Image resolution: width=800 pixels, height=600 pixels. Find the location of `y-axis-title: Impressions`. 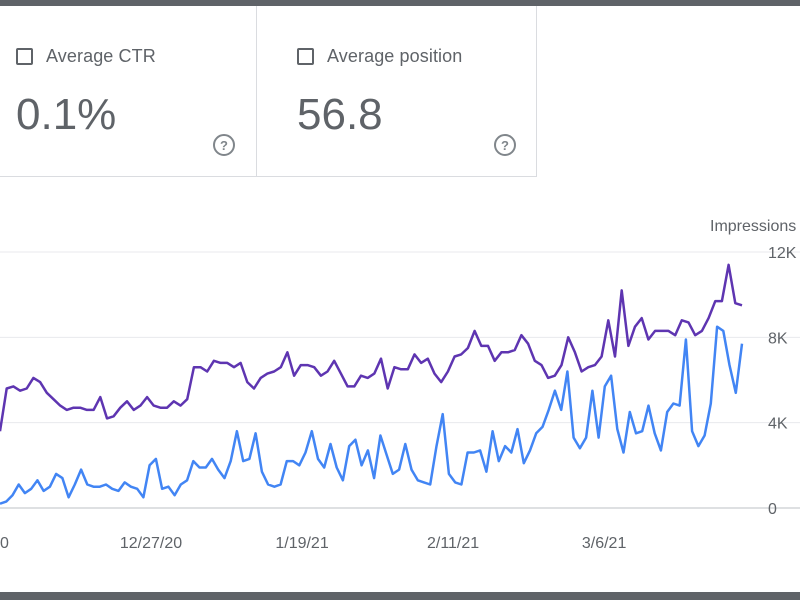

y-axis-title: Impressions is located at coordinates (753, 226).